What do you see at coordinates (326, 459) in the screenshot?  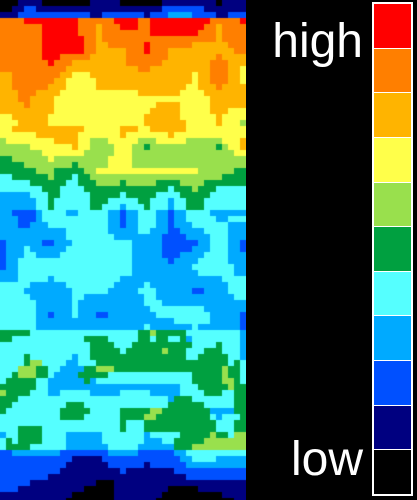 I see `low-label: low` at bounding box center [326, 459].